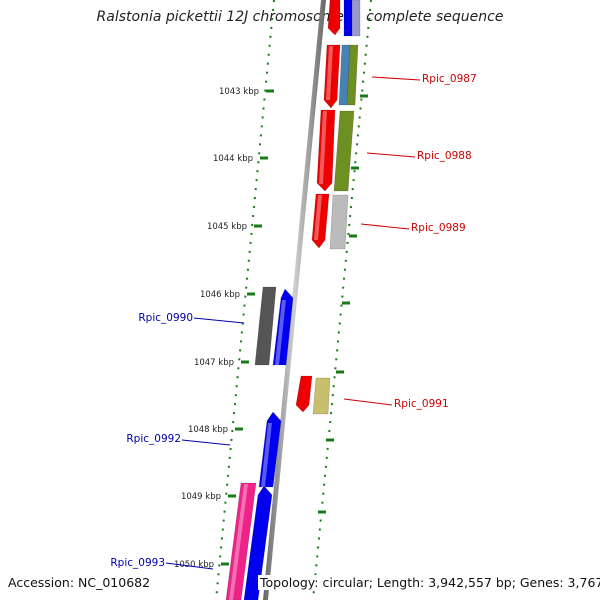 This screenshot has height=600, width=600. I want to click on scale-tick-label: 1047 kbp, so click(214, 363).